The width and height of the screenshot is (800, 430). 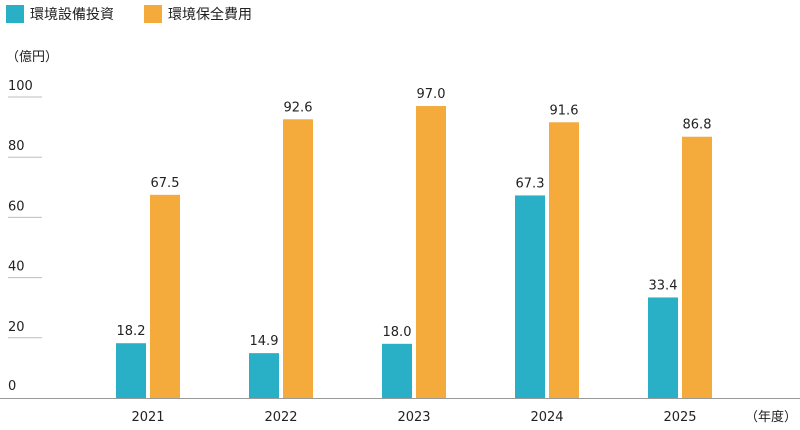 What do you see at coordinates (20, 86) in the screenshot?
I see `y-tick-label-100: 100` at bounding box center [20, 86].